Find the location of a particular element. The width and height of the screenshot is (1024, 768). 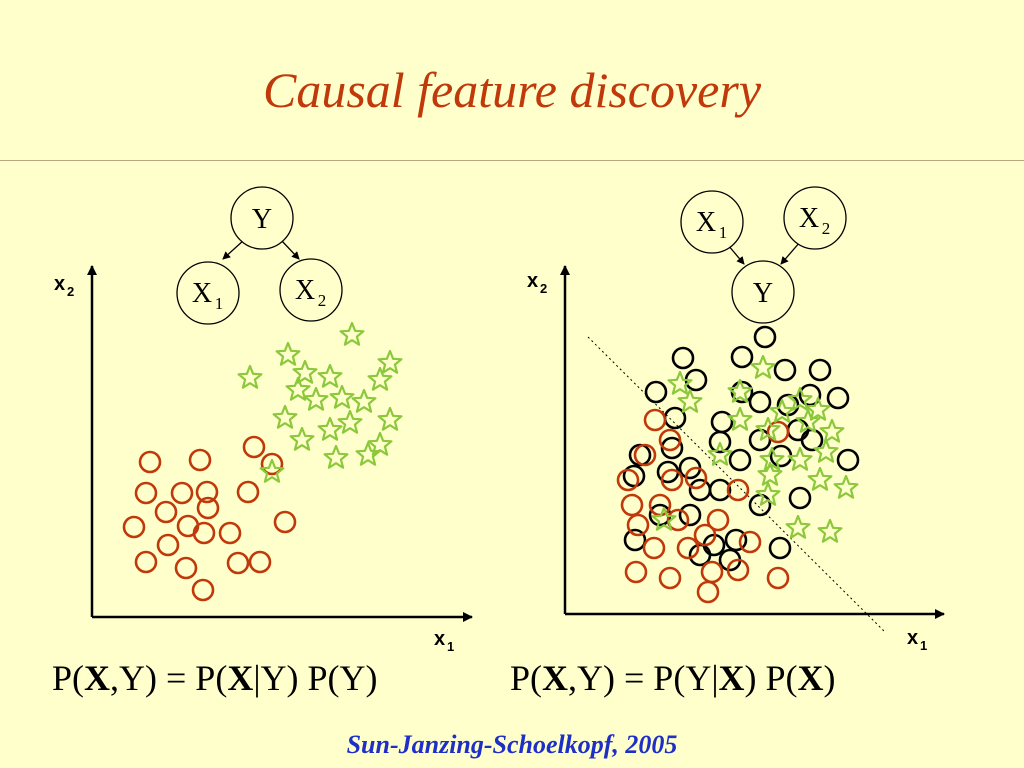

formula-right-part: ) is located at coordinates (829, 678).